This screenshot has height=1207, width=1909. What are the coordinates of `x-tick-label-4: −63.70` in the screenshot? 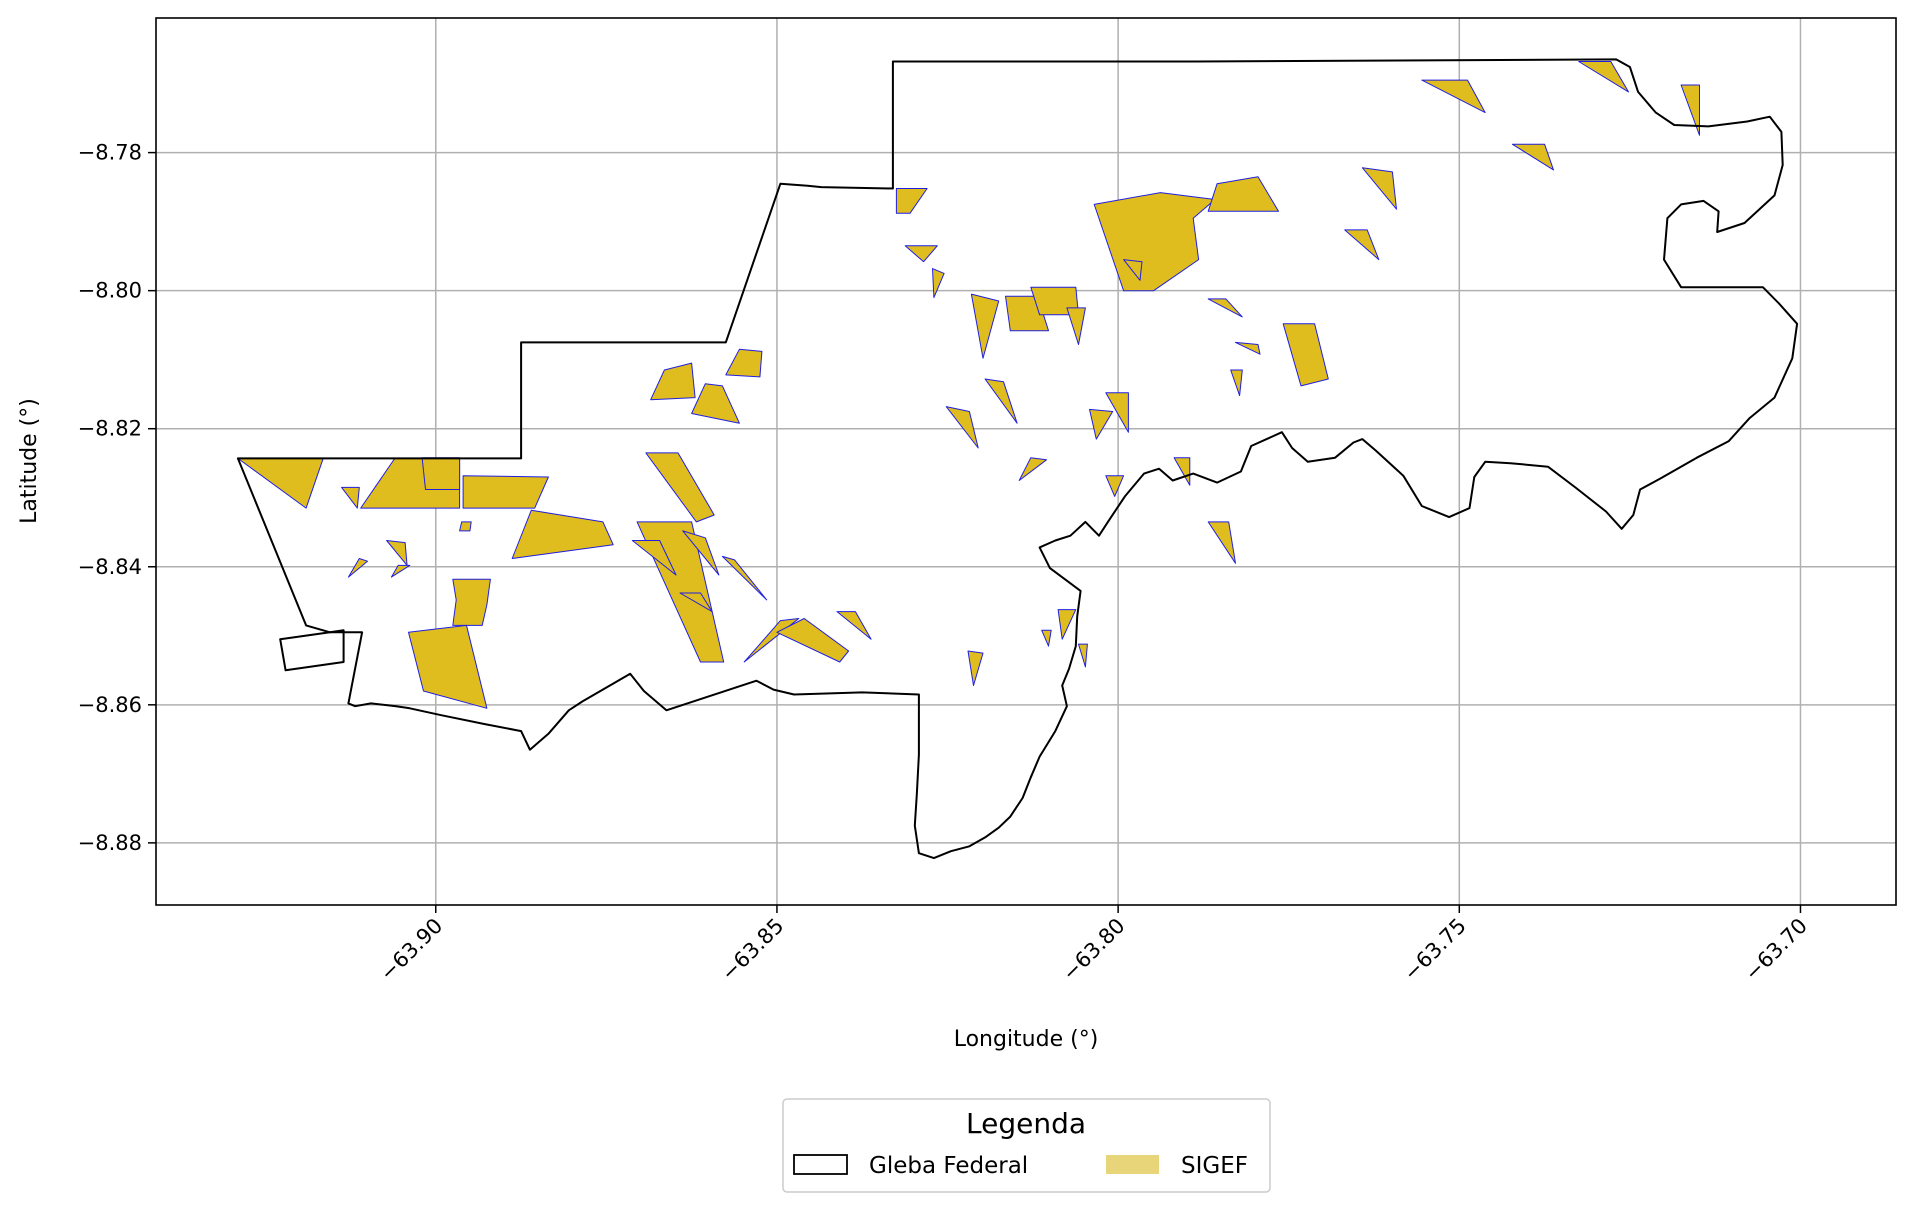 It's located at (1776, 950).